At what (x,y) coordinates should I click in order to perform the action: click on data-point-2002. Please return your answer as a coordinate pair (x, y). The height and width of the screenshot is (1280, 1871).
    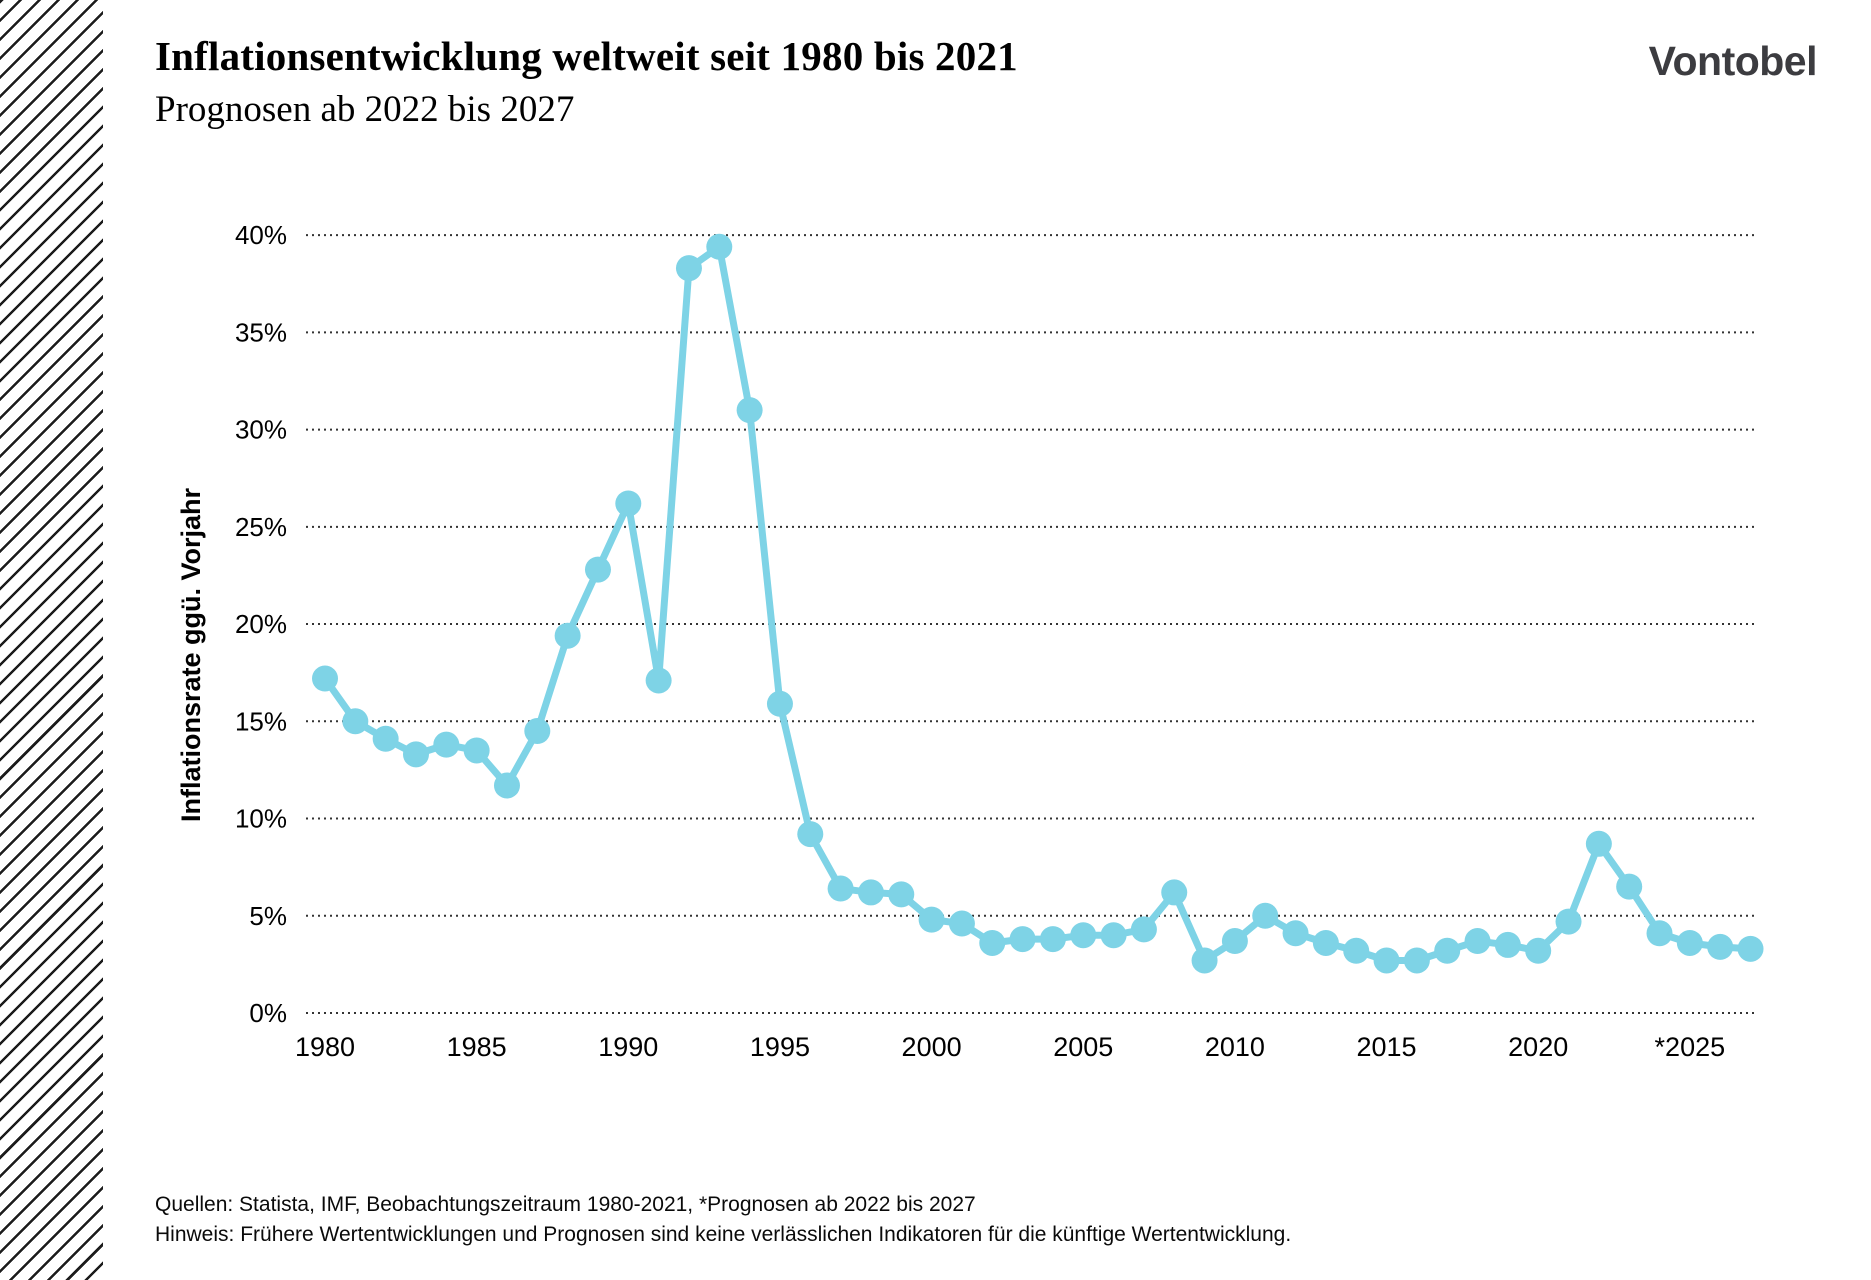
    Looking at the image, I should click on (992, 942).